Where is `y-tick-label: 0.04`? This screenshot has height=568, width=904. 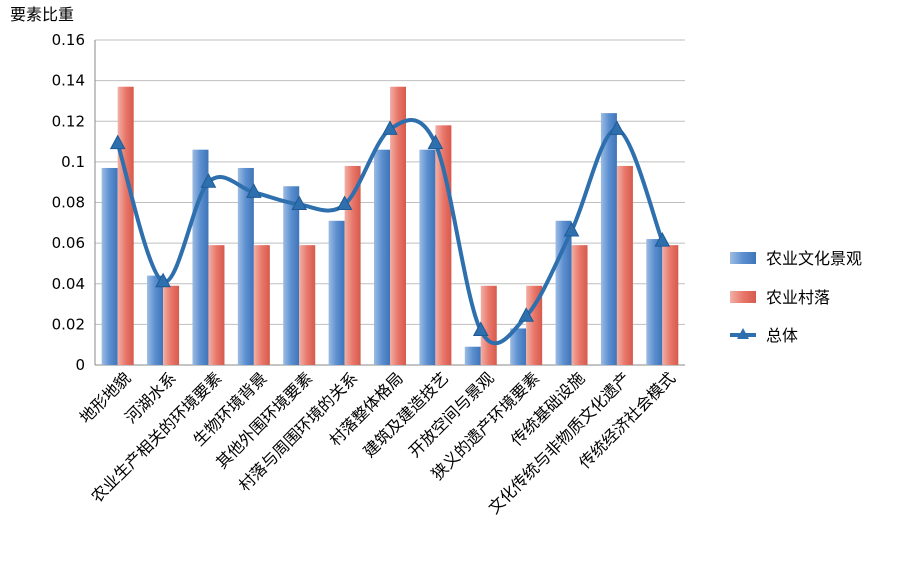
y-tick-label: 0.04 is located at coordinates (68, 284).